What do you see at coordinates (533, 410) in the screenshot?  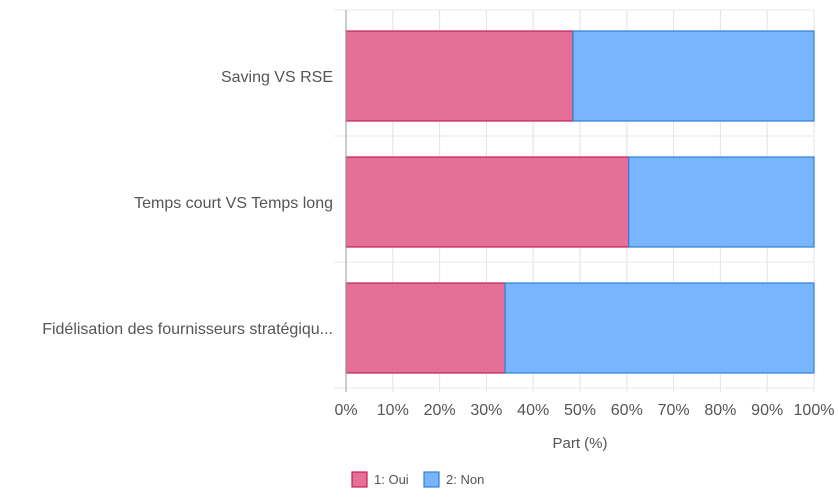 I see `x-tick-label: 40%` at bounding box center [533, 410].